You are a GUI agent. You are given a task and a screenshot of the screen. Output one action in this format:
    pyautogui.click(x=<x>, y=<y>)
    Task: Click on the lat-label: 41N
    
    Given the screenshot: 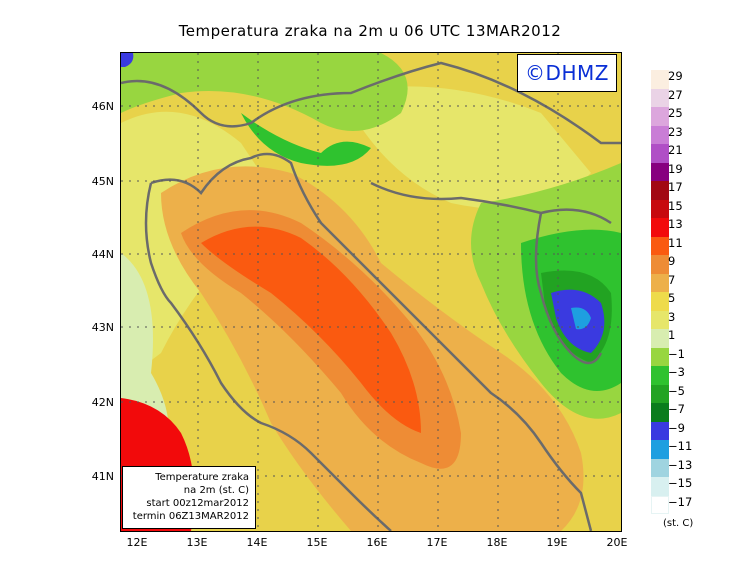 What is the action you would take?
    pyautogui.click(x=102, y=476)
    